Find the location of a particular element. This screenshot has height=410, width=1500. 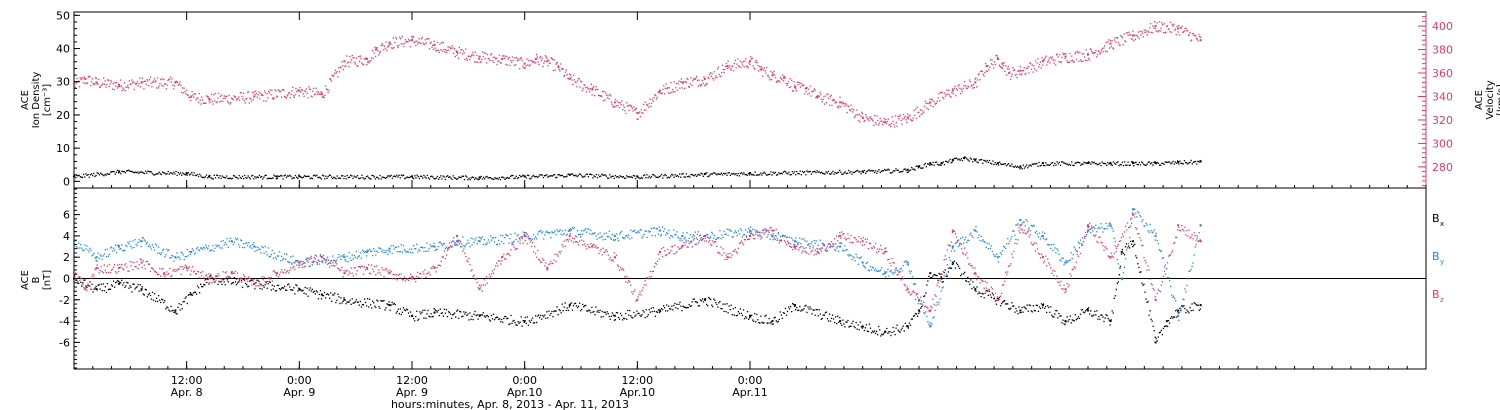

by-point is located at coordinates (457, 241).